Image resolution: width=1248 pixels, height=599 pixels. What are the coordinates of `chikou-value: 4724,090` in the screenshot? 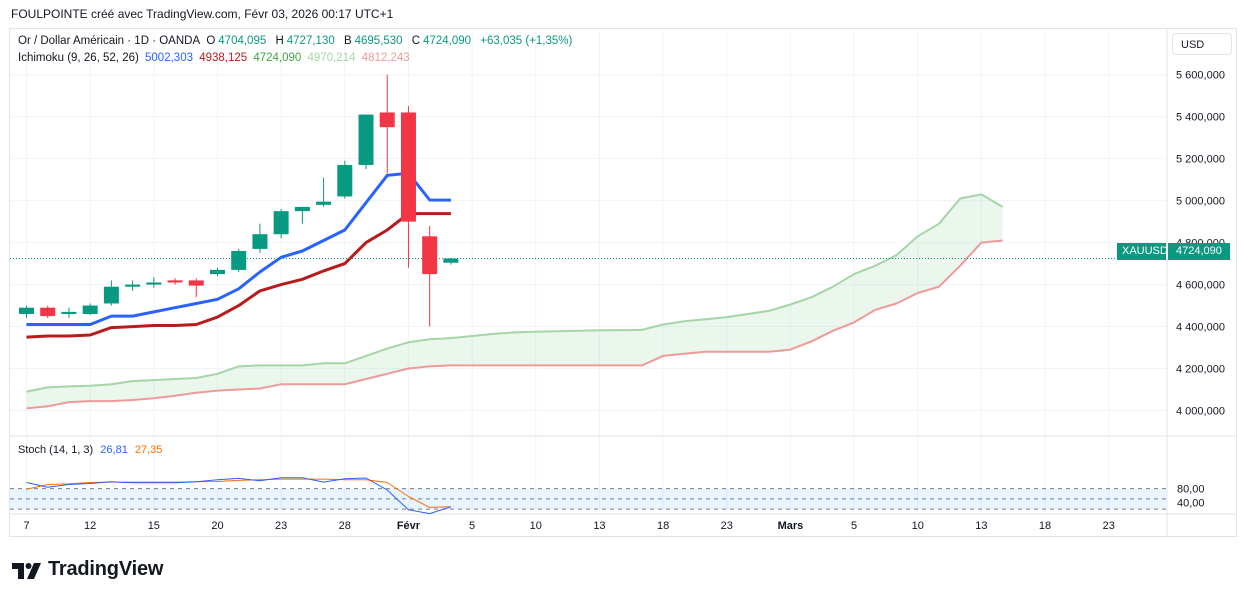 It's located at (277, 58).